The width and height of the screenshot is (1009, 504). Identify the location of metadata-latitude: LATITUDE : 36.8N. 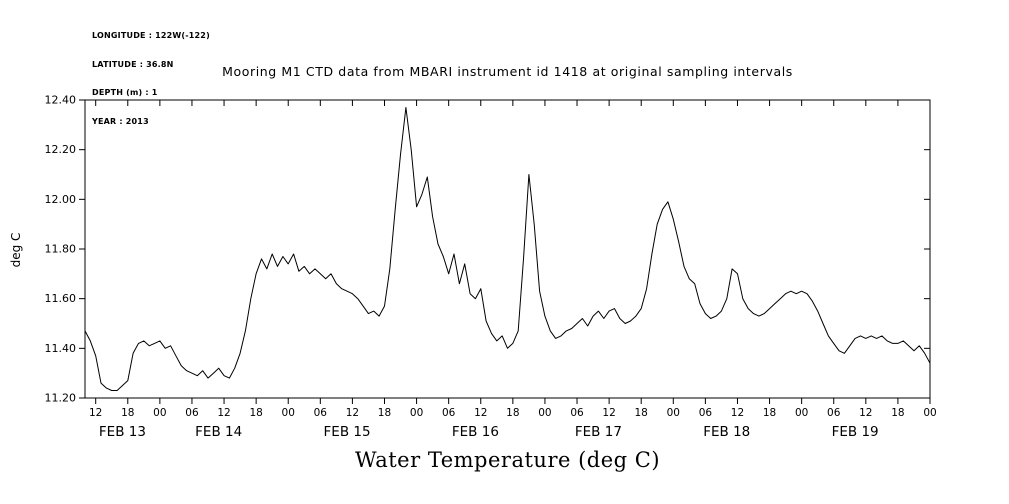
(133, 64).